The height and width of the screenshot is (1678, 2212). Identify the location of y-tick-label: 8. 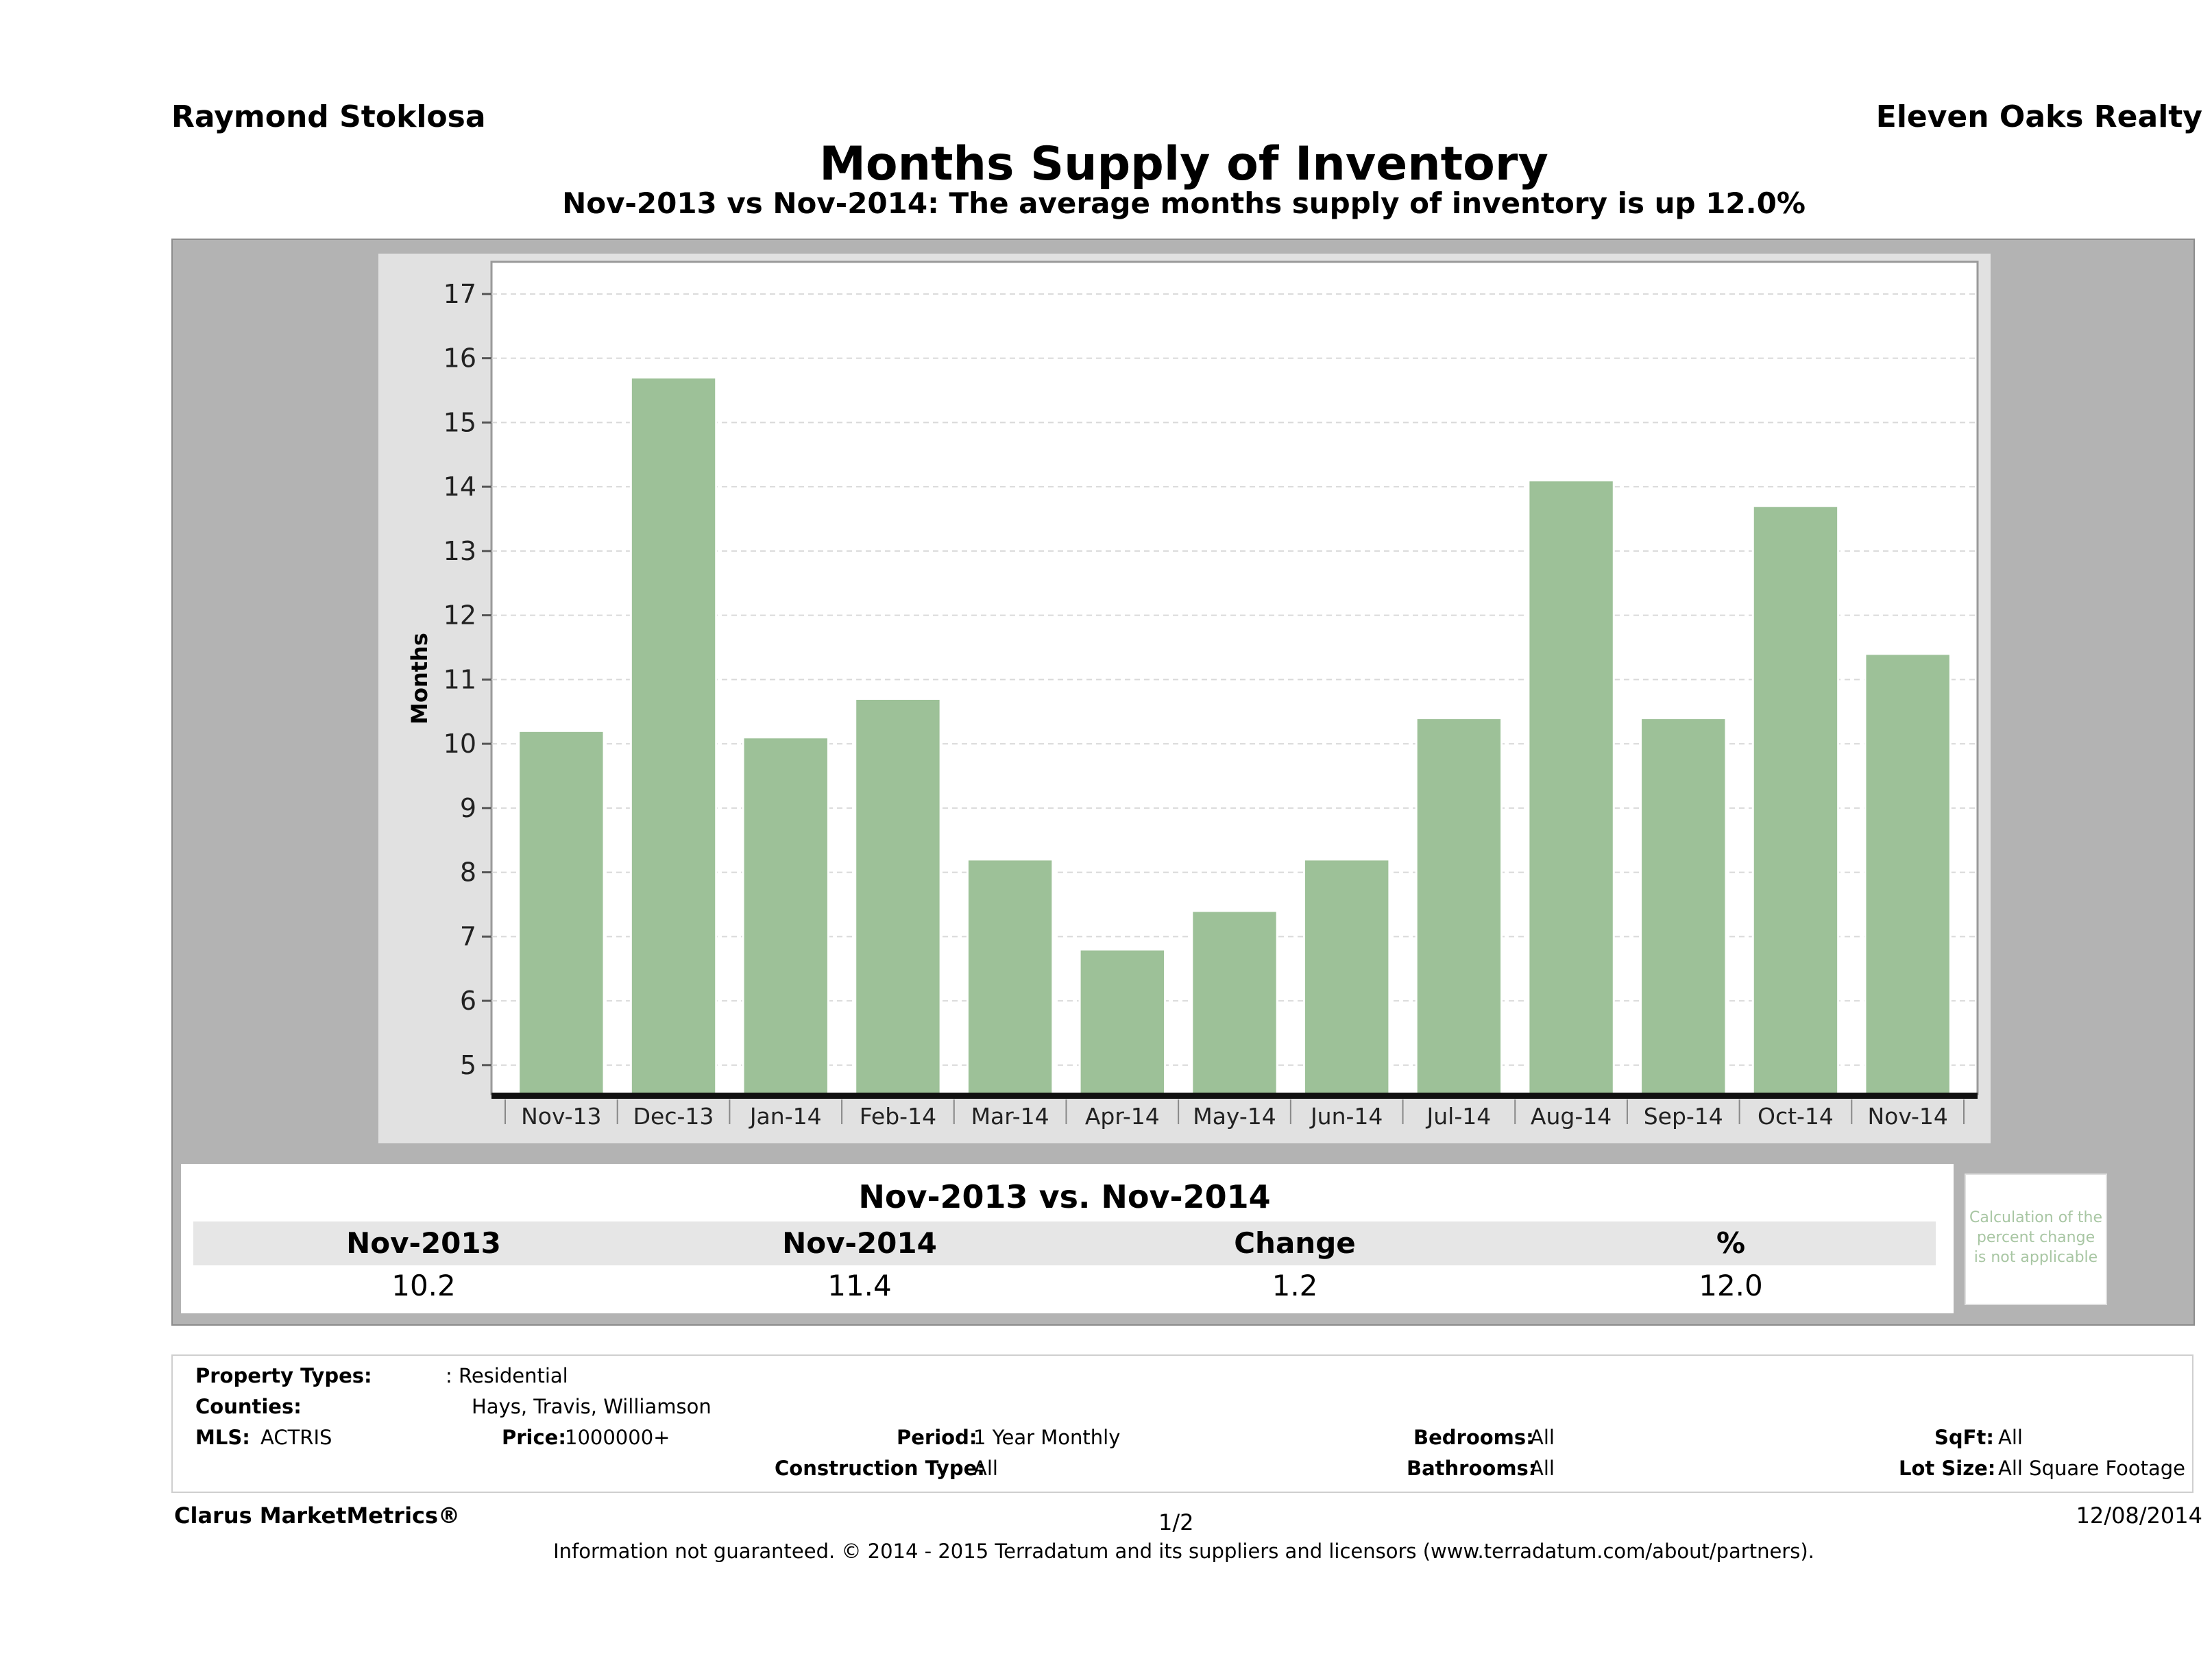
(468, 873).